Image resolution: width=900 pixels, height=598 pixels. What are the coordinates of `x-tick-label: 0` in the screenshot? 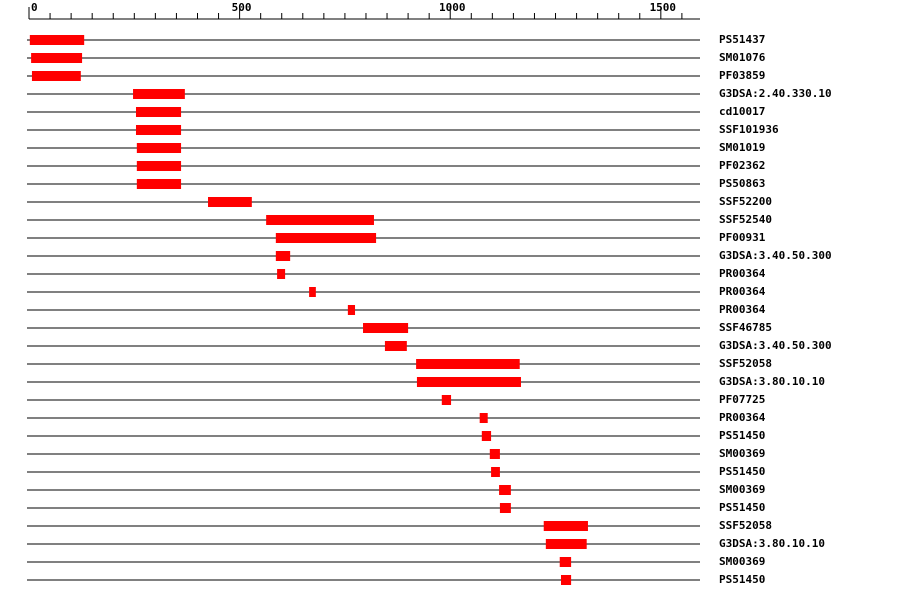 It's located at (34, 7).